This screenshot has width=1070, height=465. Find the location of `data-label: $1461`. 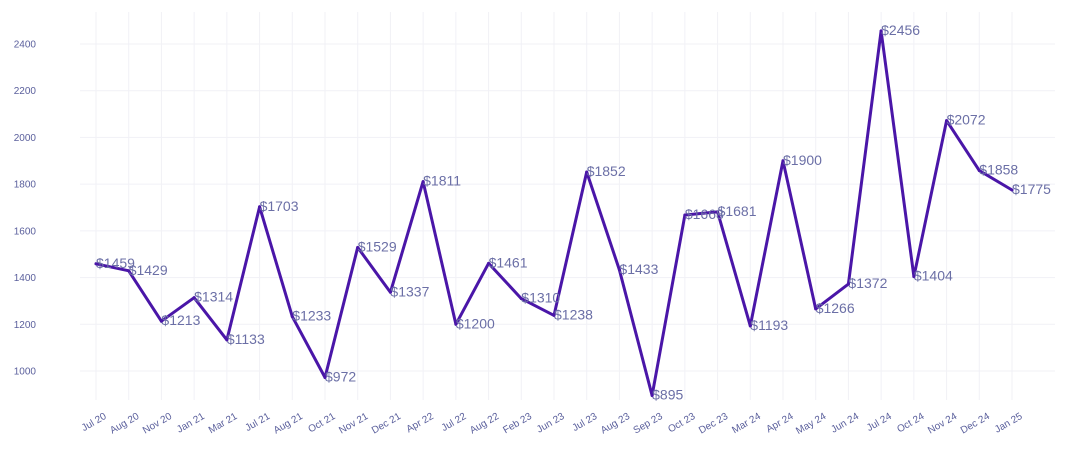

data-label: $1461 is located at coordinates (508, 262).